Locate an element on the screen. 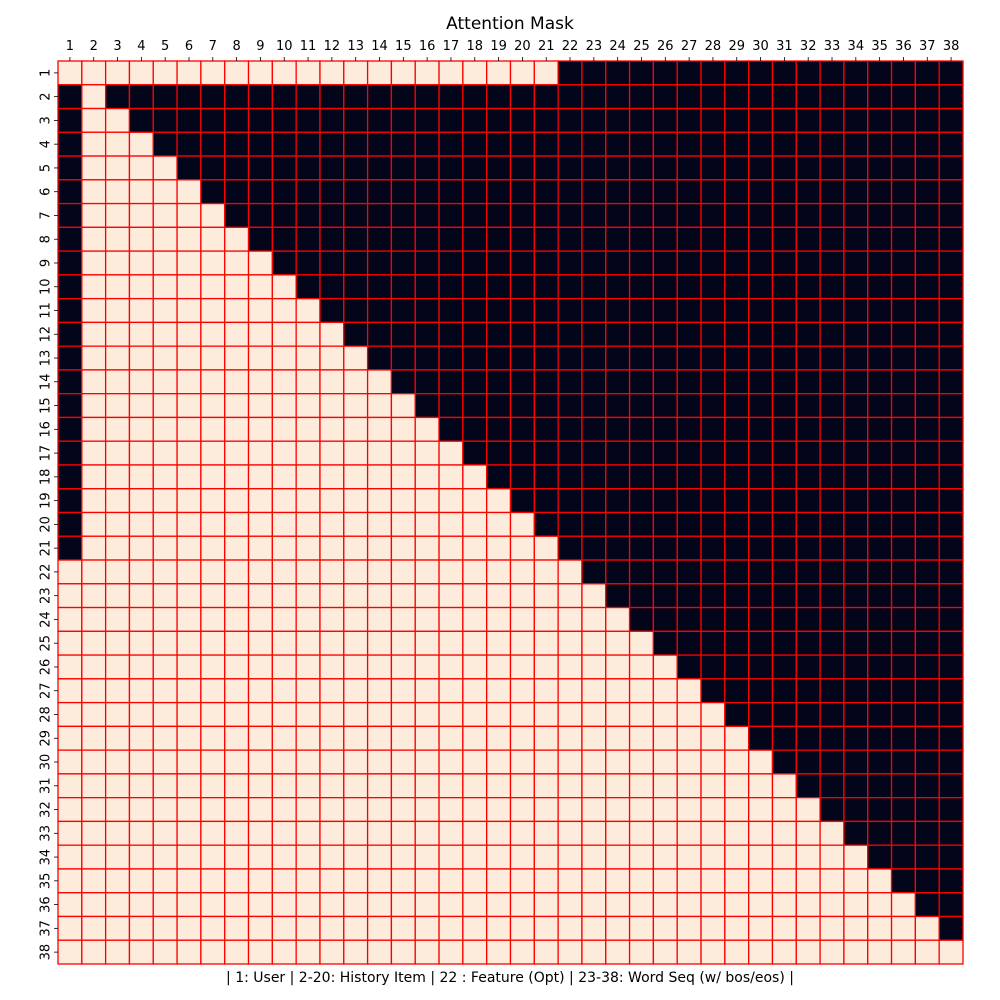 The height and width of the screenshot is (1000, 1000). x-tick-label: 26 is located at coordinates (665, 46).